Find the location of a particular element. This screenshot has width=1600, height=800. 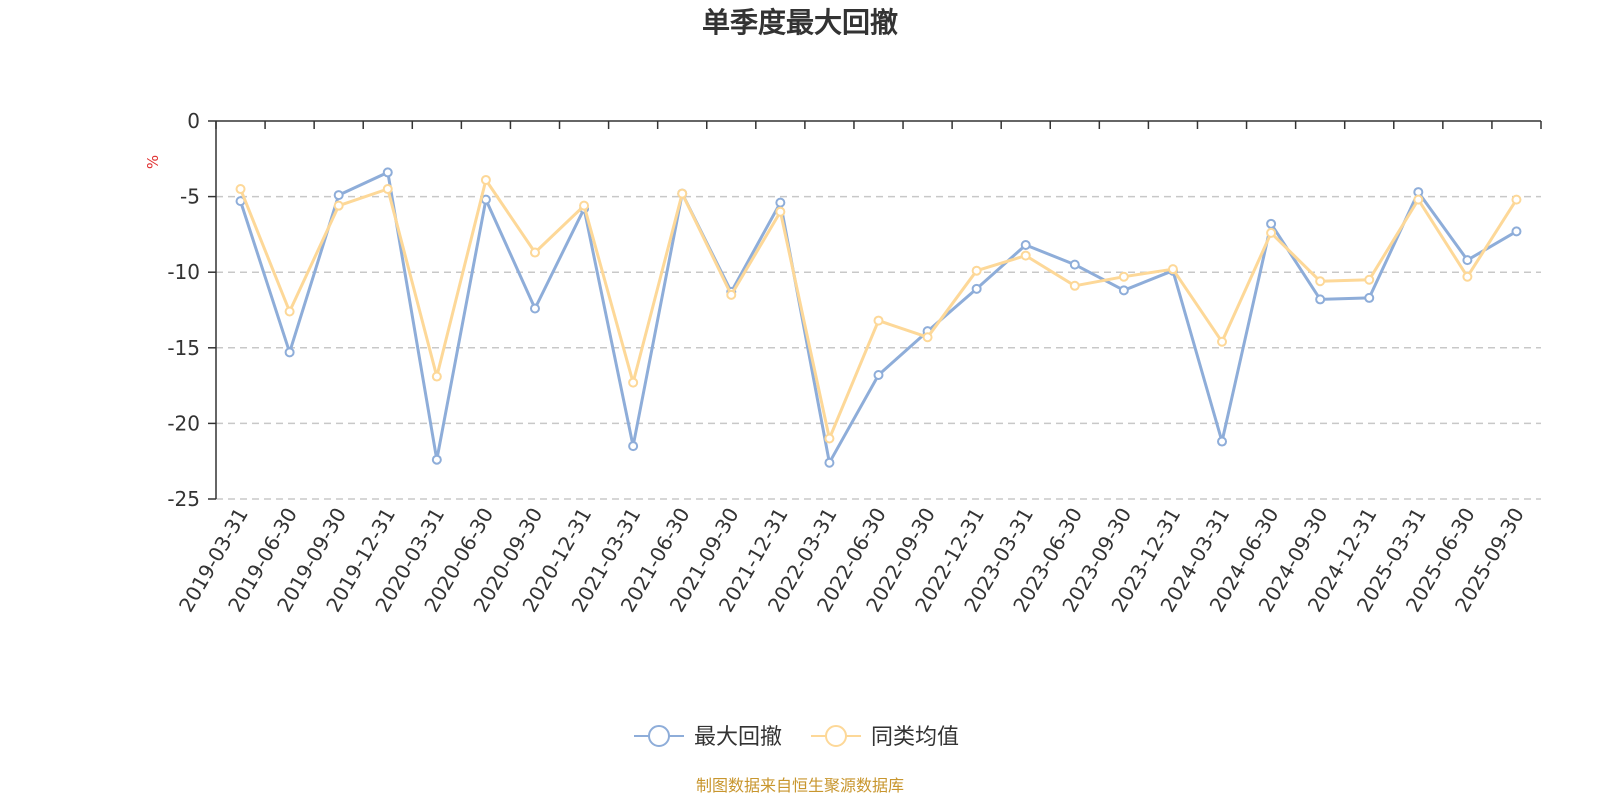

chart-title: 单季度最大回撤 is located at coordinates (800, 22).